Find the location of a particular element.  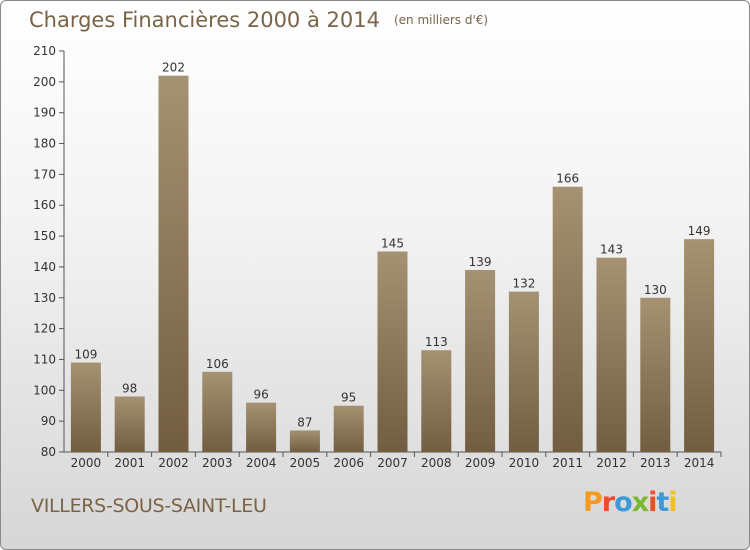

bar-value-label: 166 is located at coordinates (567, 179).